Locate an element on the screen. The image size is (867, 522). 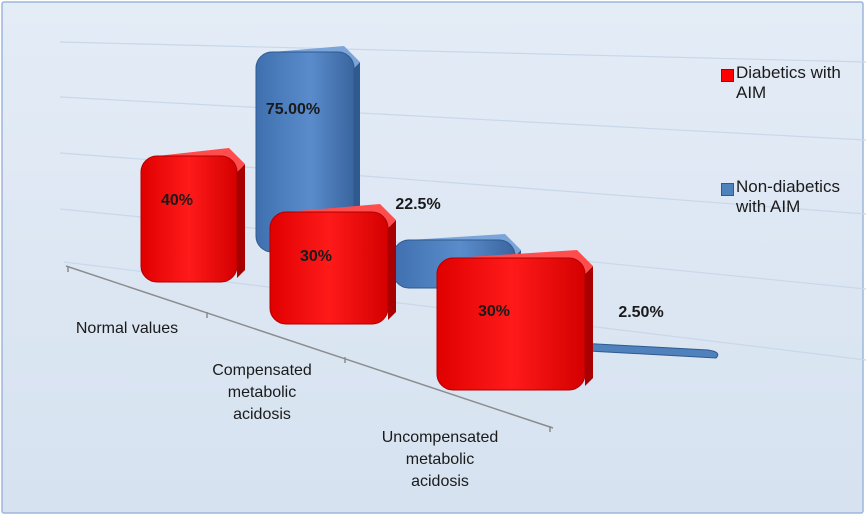
data-label: 2.50% is located at coordinates (640, 312).